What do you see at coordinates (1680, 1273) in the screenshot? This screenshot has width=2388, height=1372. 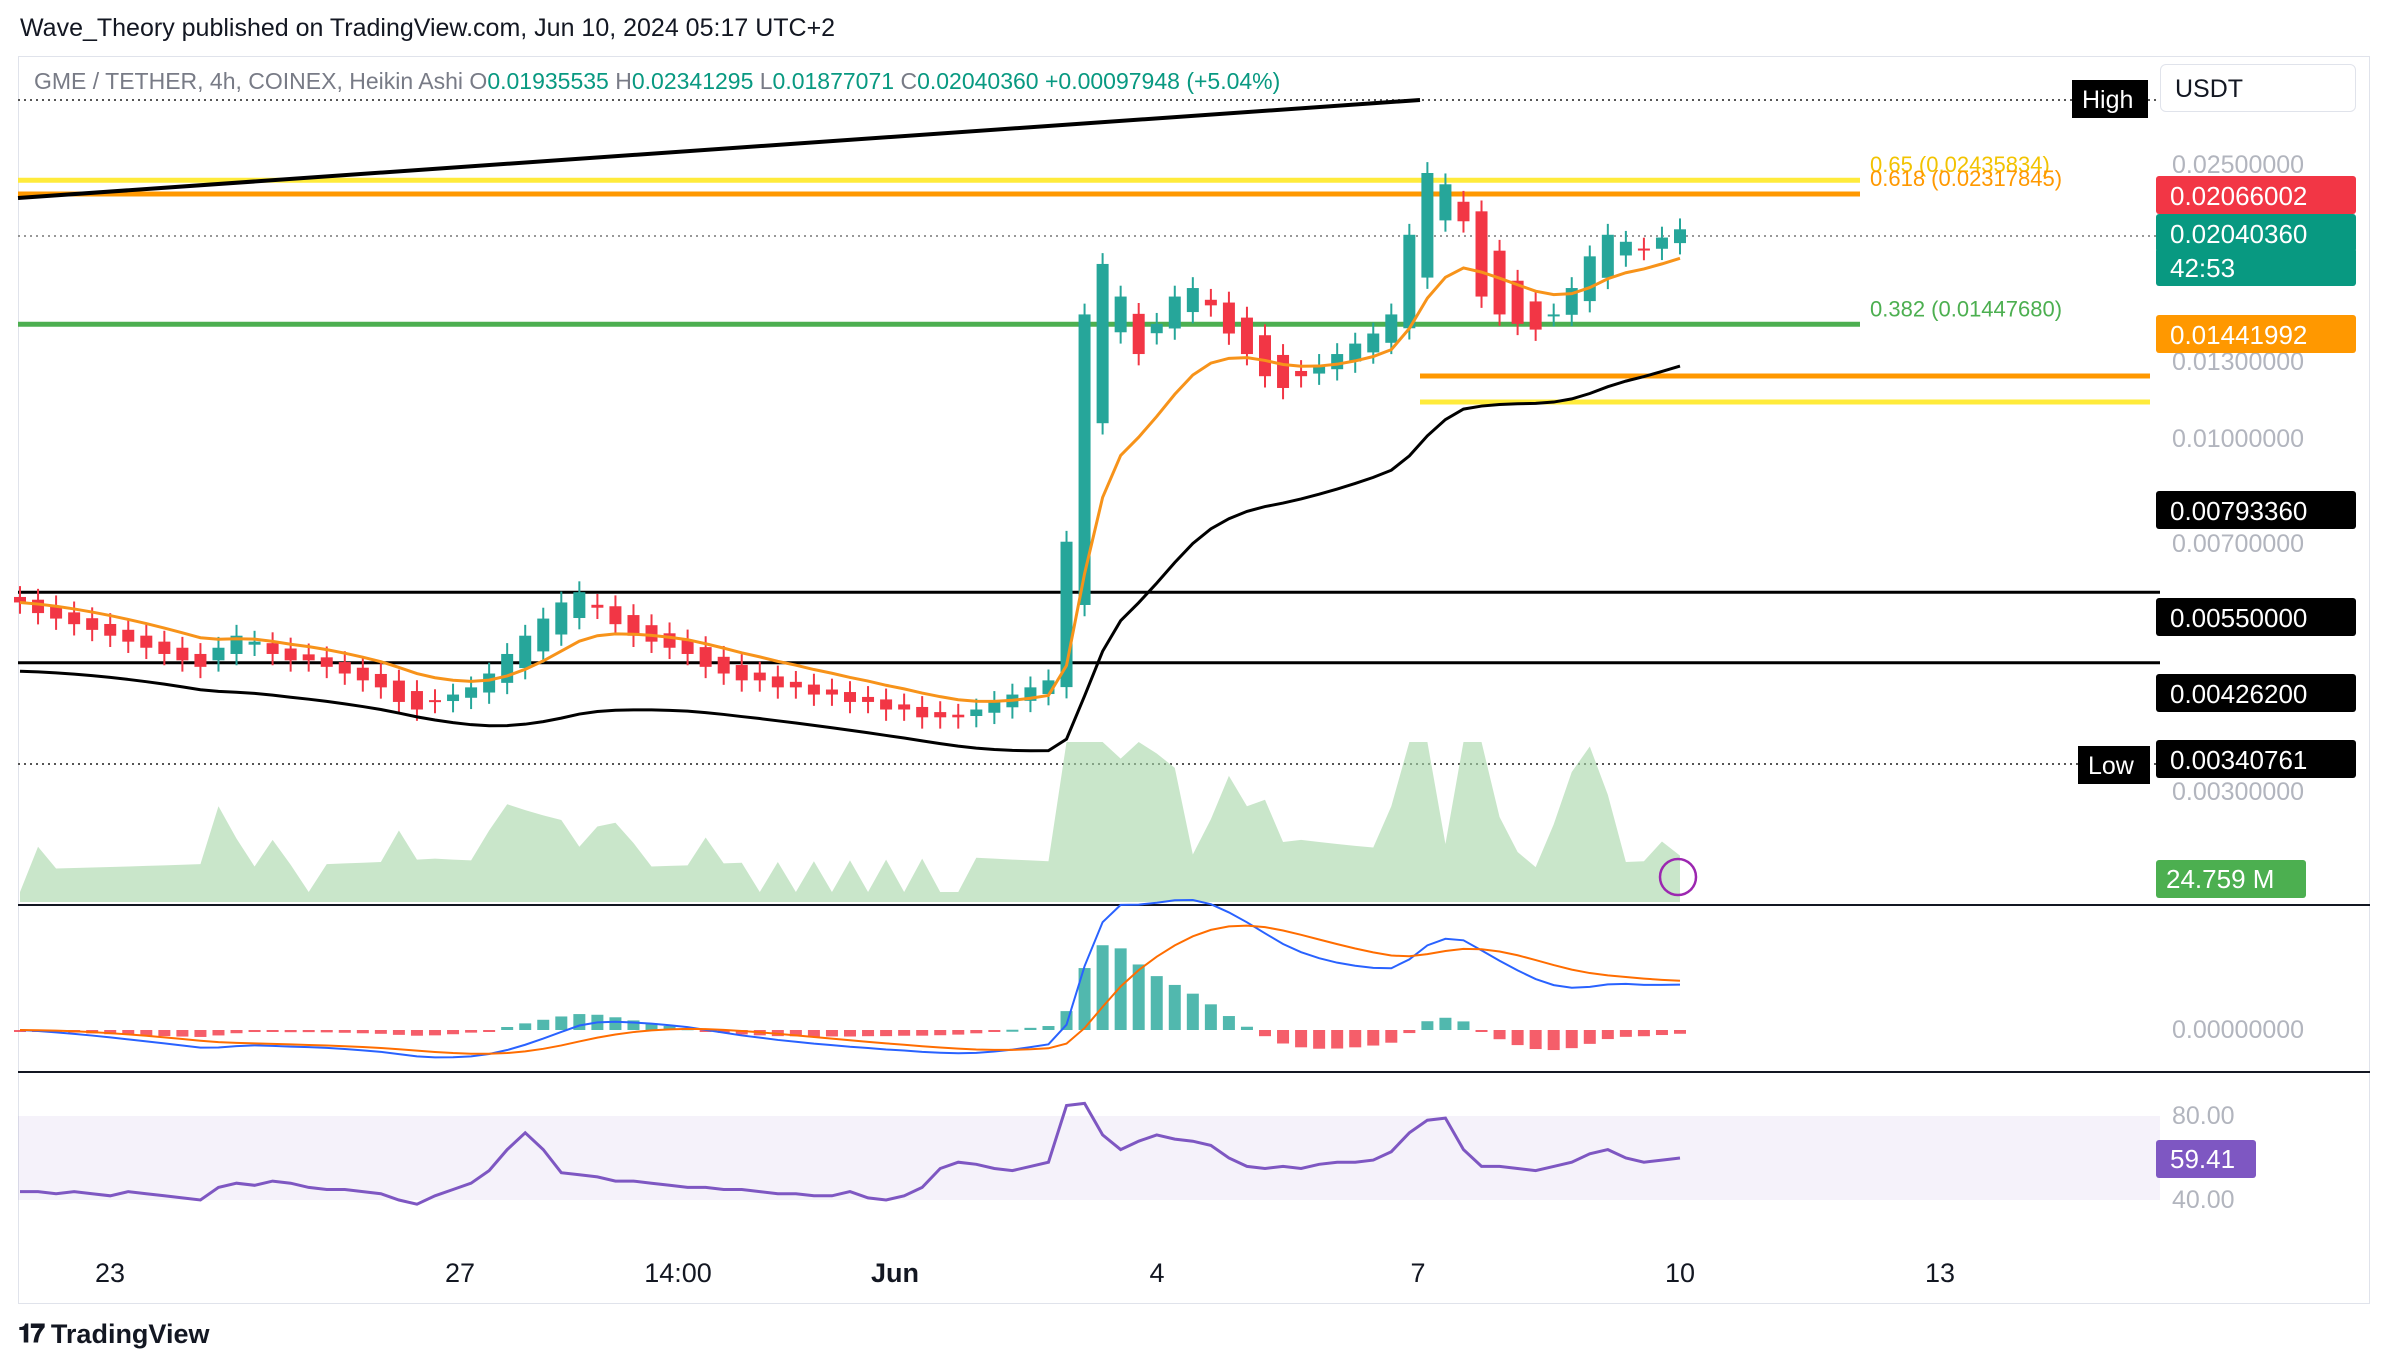 I see `time-tick: 10` at bounding box center [1680, 1273].